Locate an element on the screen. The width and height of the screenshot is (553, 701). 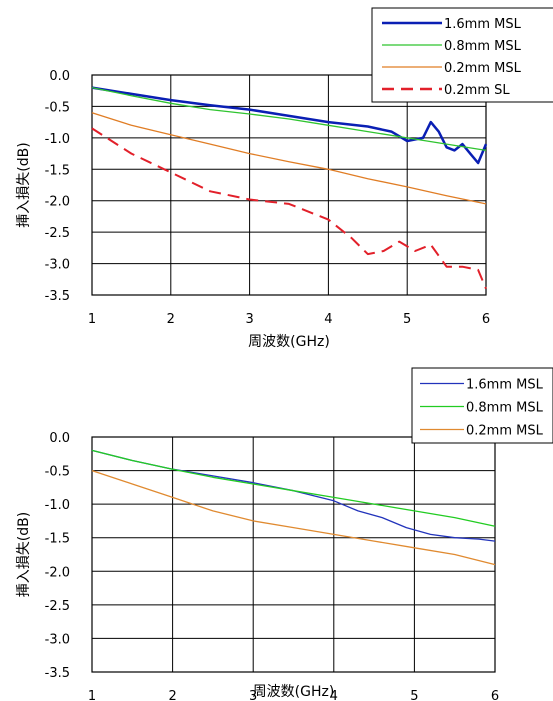
legend-box is located at coordinates (482, 405).